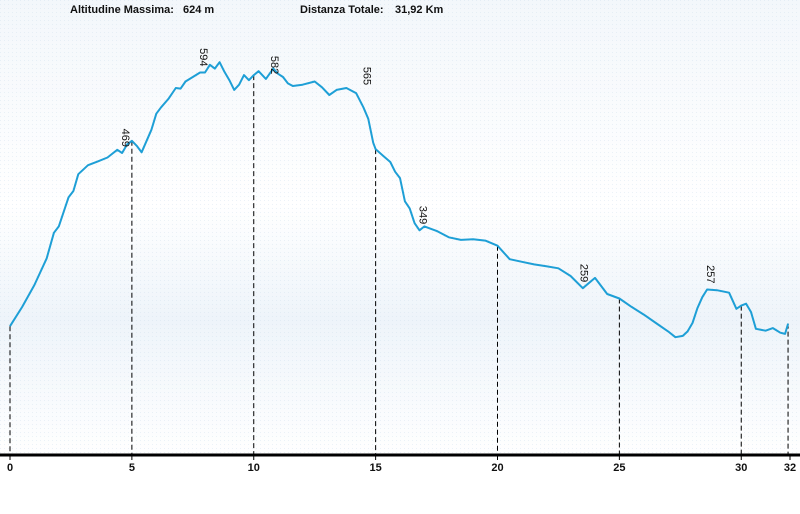 This screenshot has height=514, width=800. What do you see at coordinates (710, 274) in the screenshot?
I see `elevation-annotation: 257` at bounding box center [710, 274].